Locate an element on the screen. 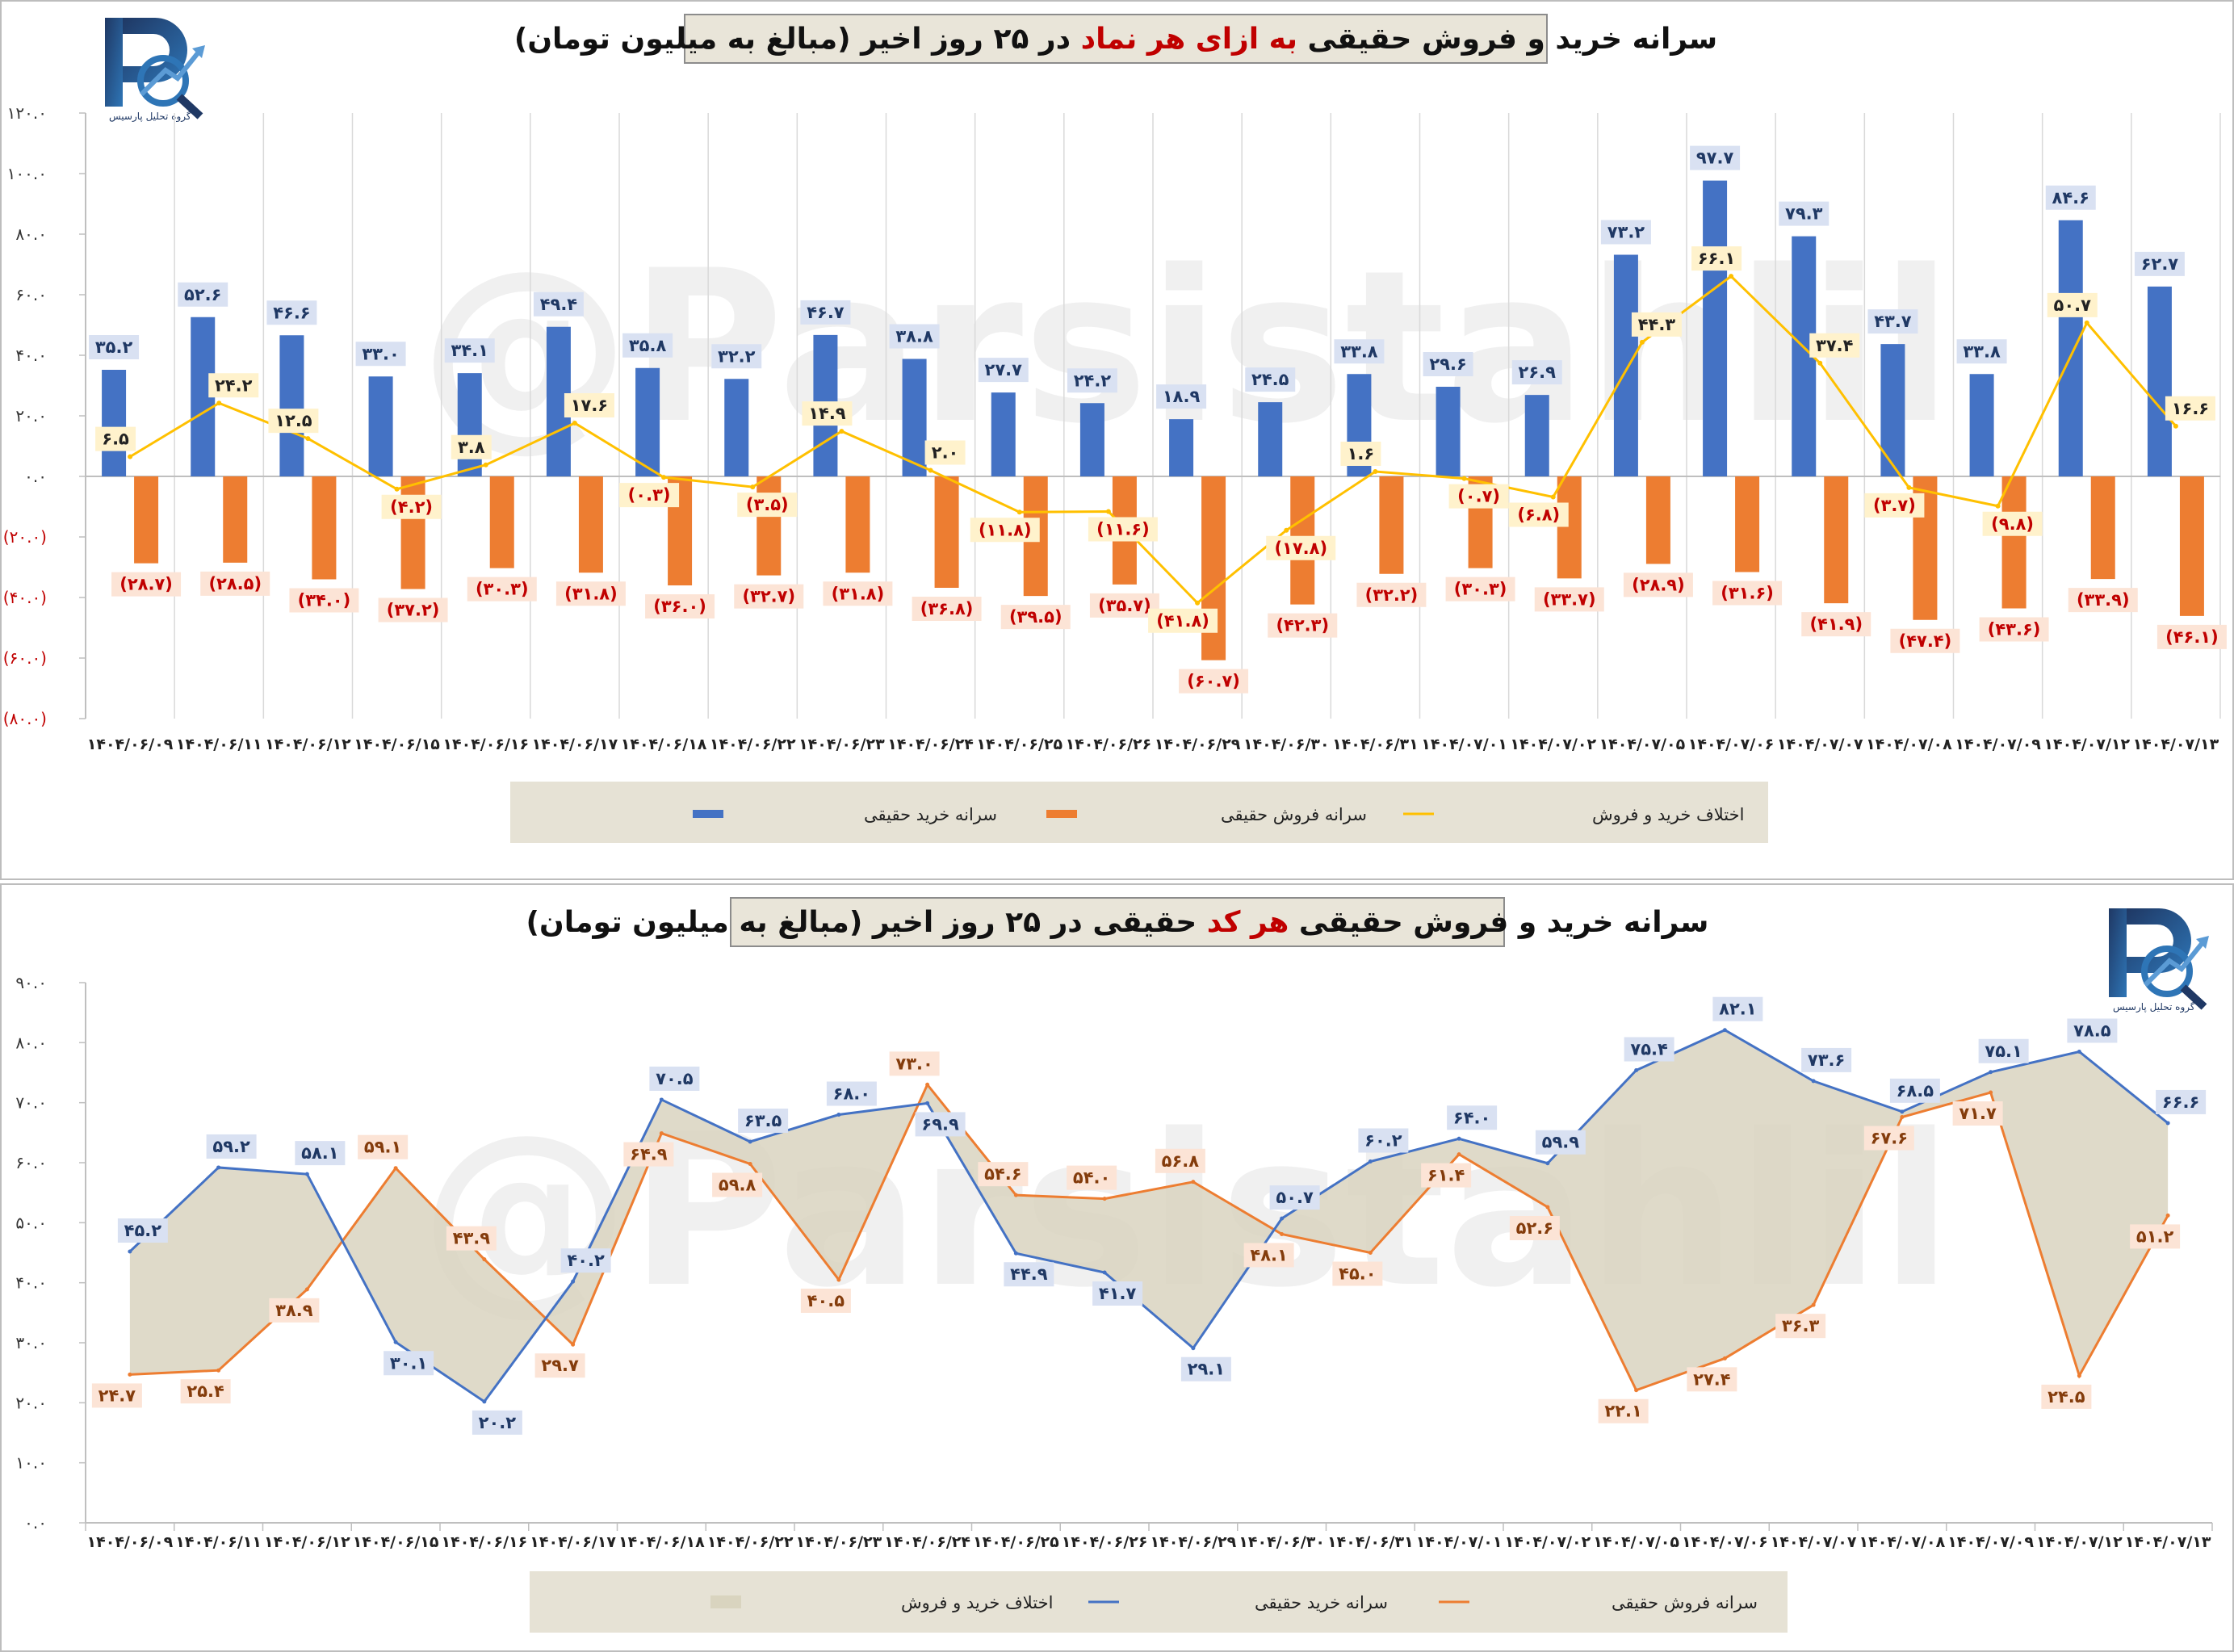  diff-data-label: ۵۰.۷ is located at coordinates (2073, 305).